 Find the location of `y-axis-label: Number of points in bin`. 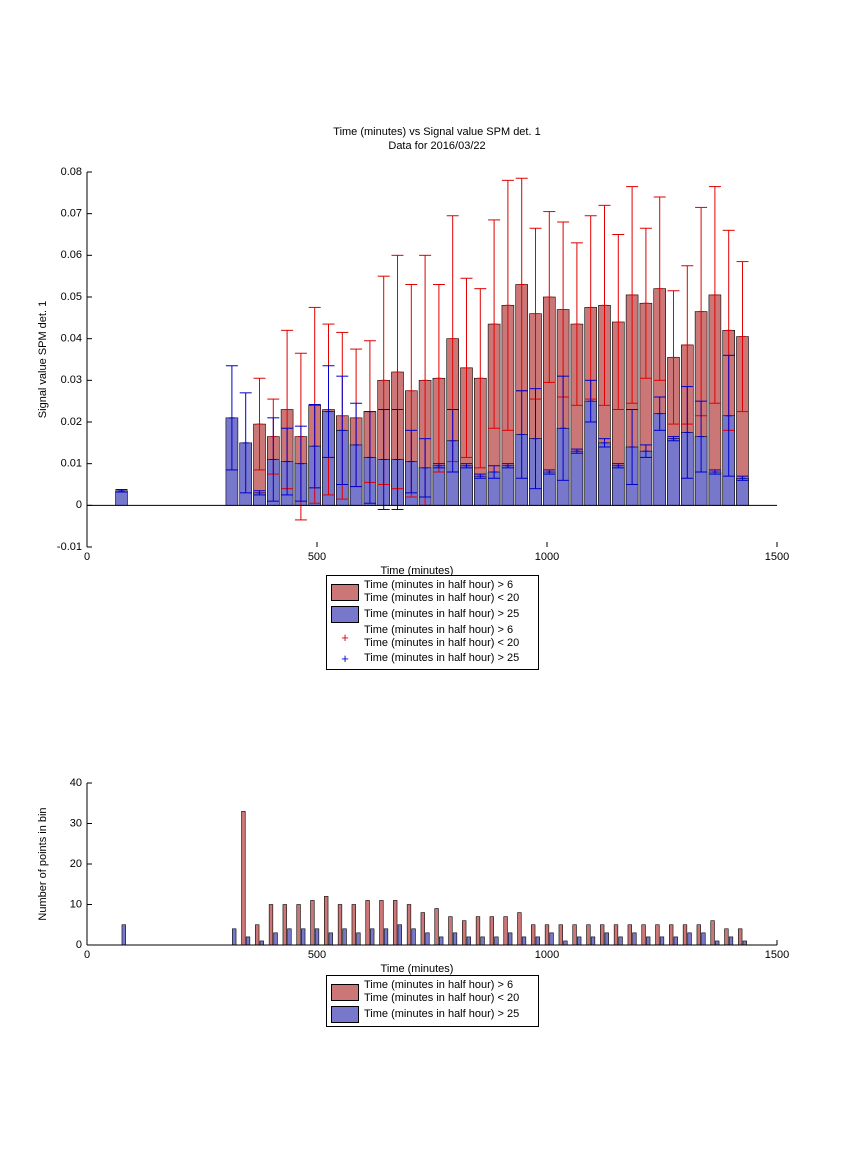

y-axis-label: Number of points in bin is located at coordinates (43, 863).